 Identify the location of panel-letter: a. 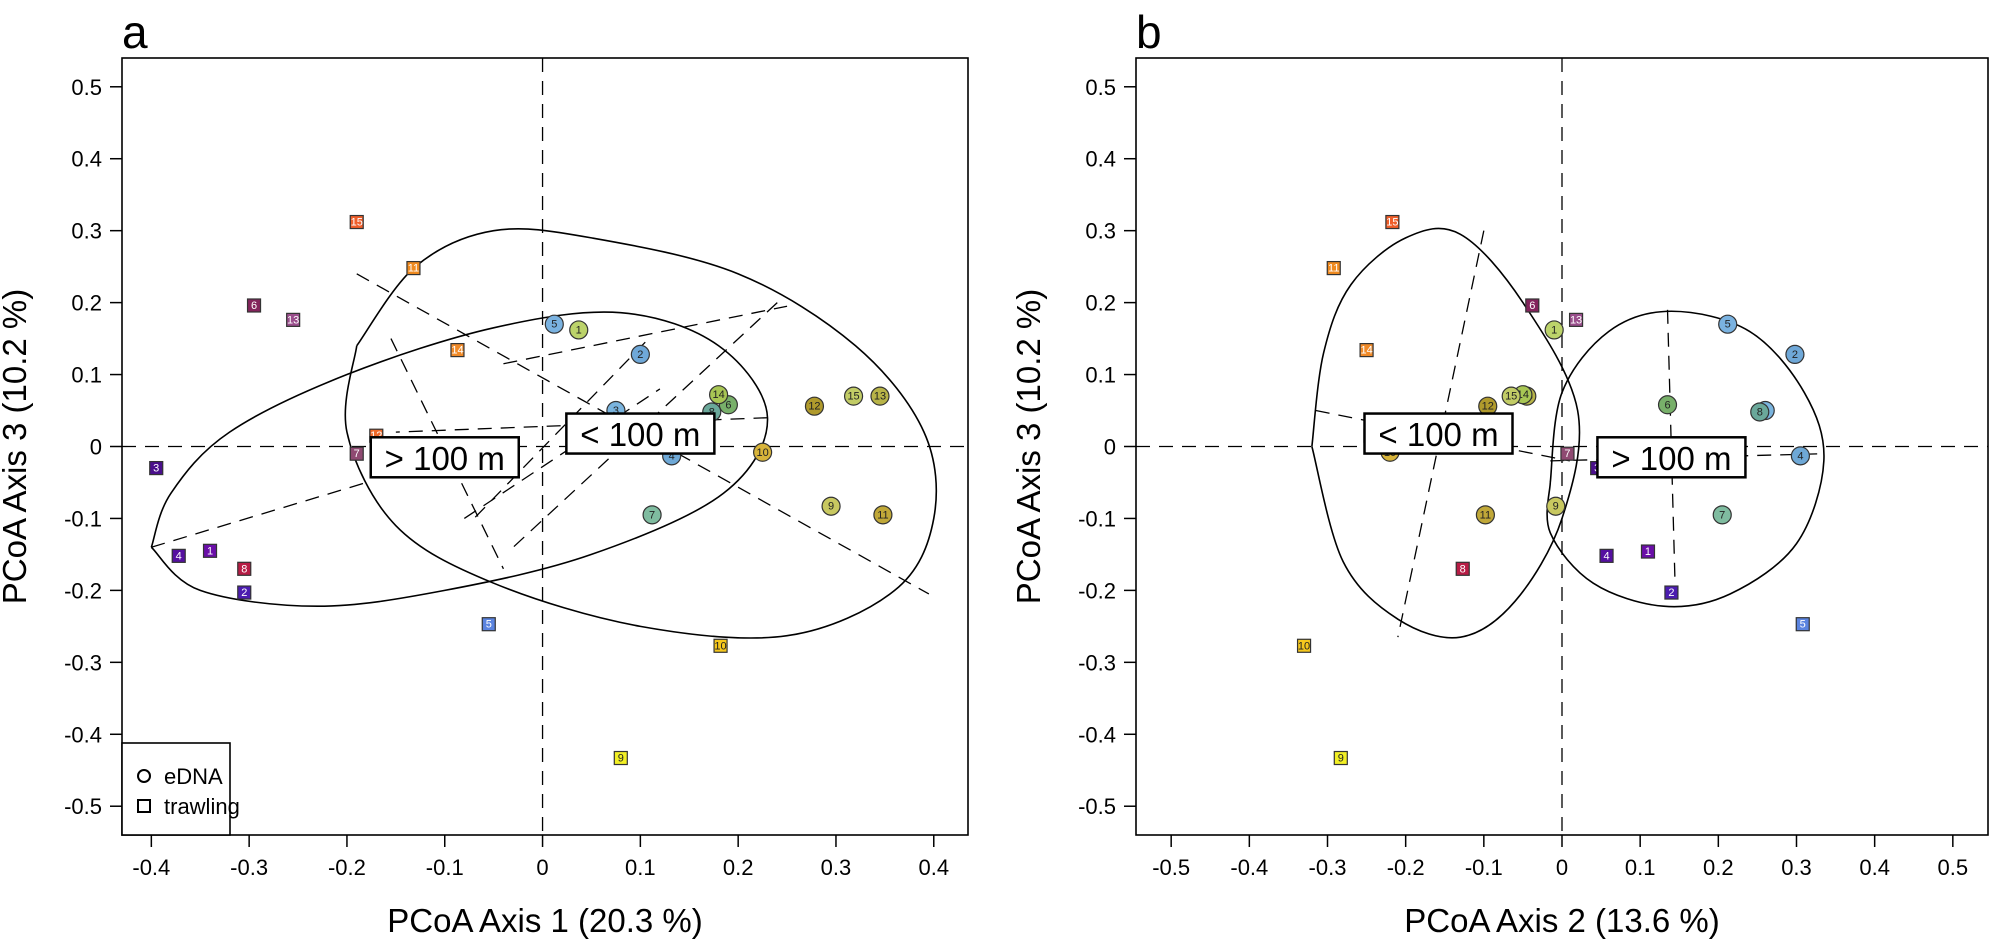
(135, 32).